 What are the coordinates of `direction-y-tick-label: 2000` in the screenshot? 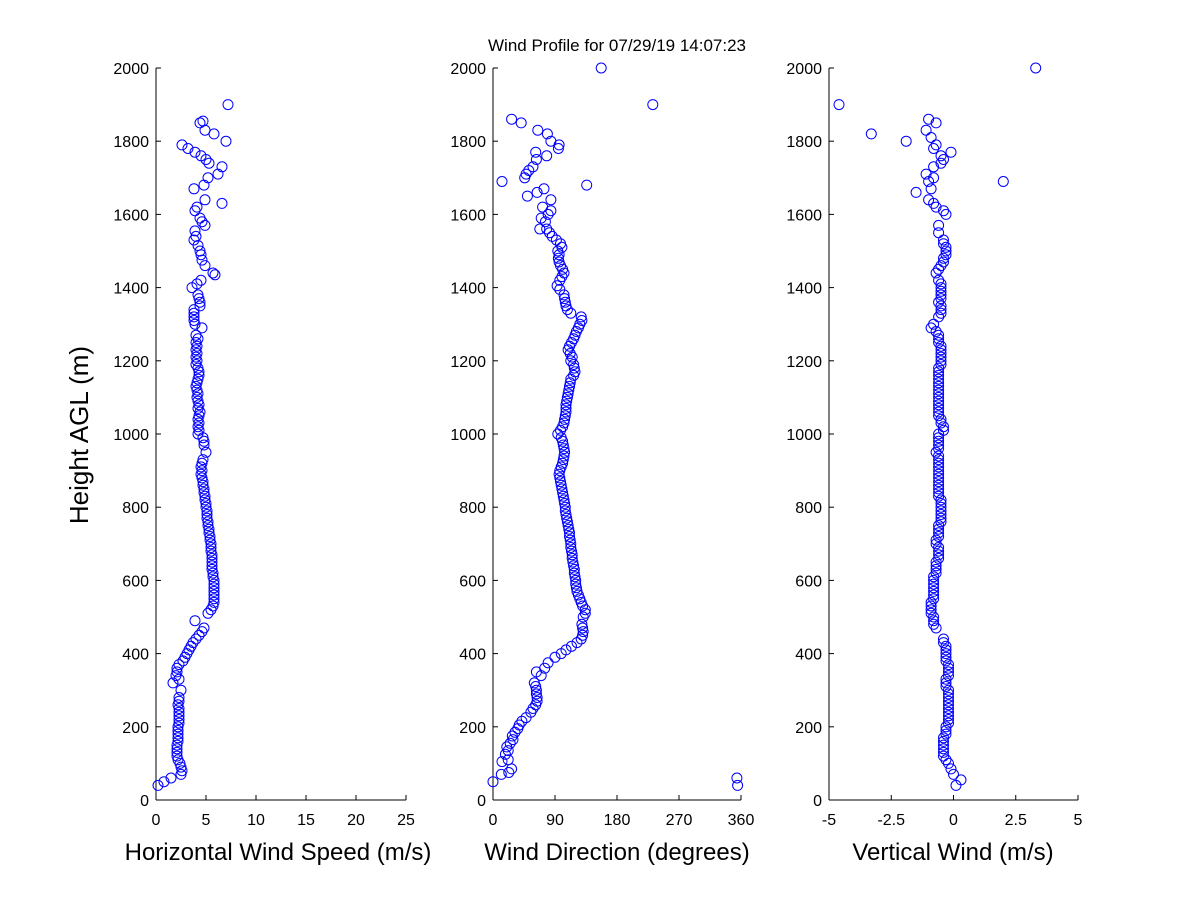 It's located at (468, 69).